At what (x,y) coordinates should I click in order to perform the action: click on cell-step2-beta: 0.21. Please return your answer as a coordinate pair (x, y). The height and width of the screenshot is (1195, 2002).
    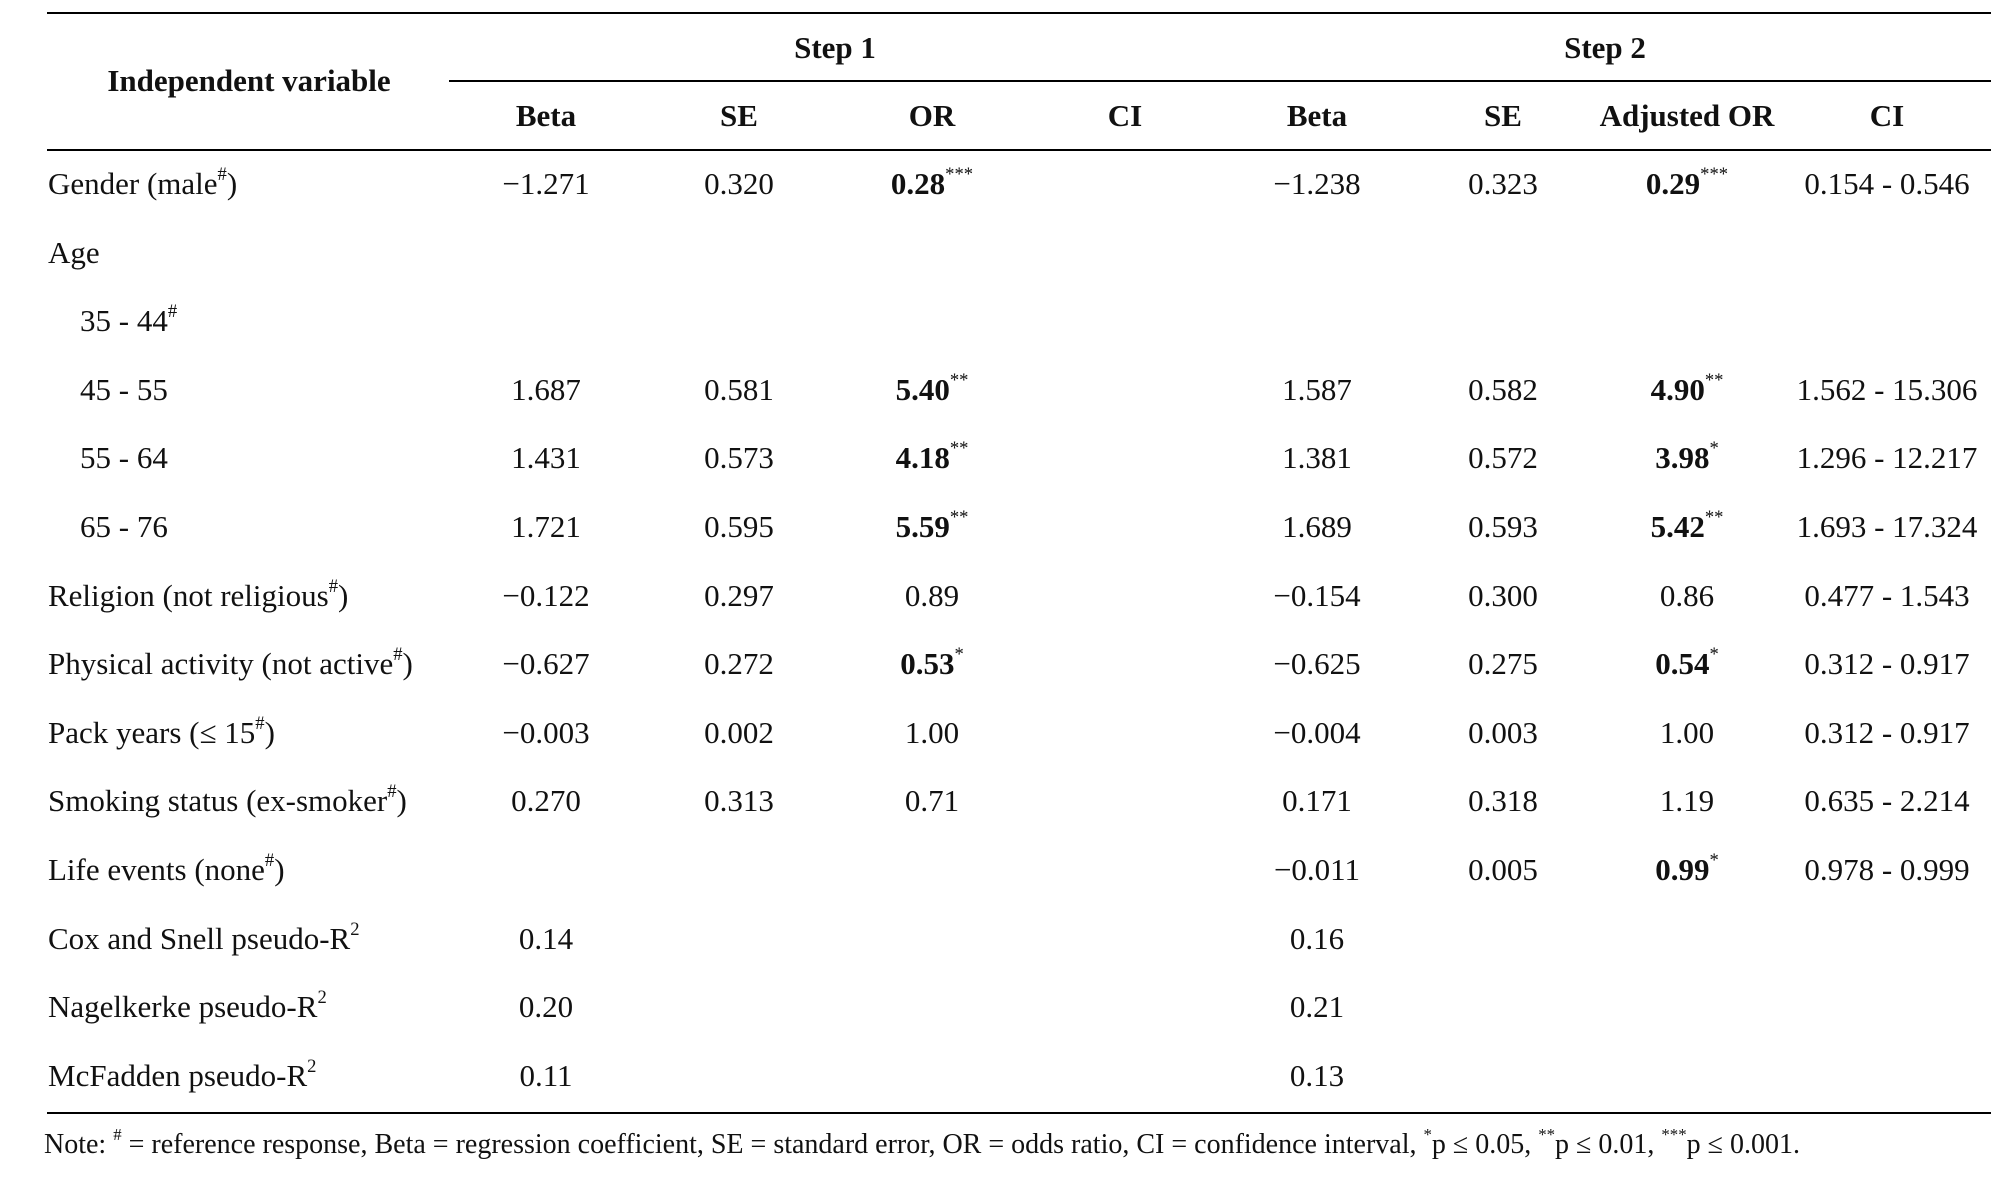
    Looking at the image, I should click on (1317, 1007).